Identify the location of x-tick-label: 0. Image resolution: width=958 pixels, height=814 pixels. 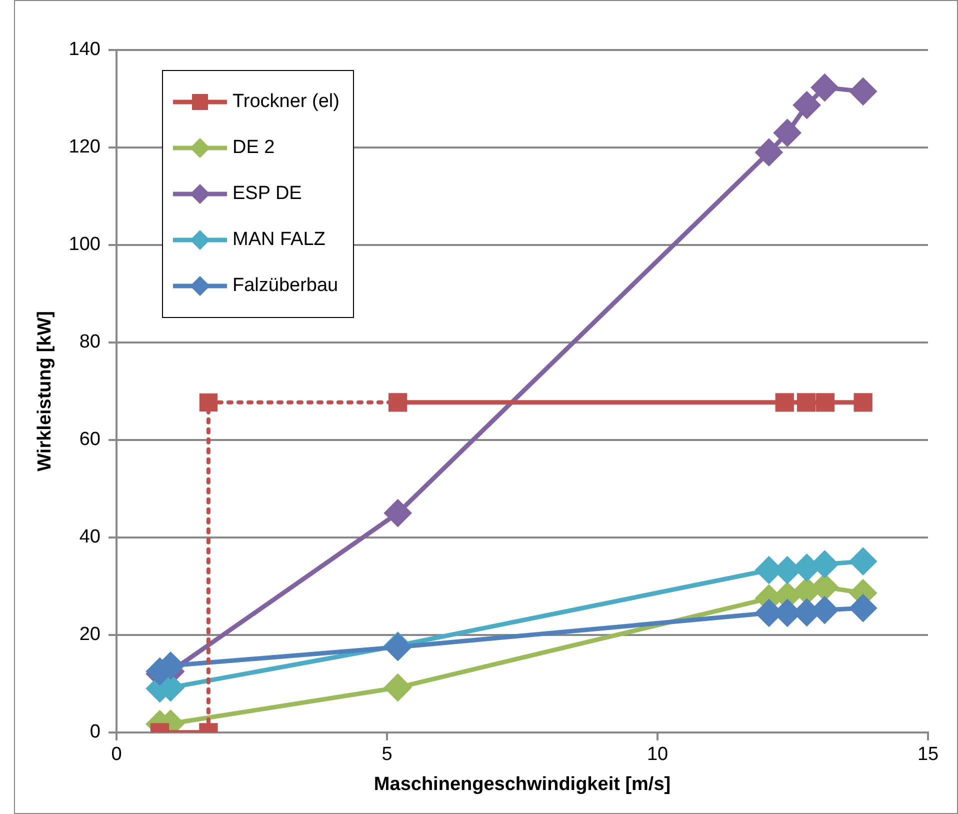
(116, 755).